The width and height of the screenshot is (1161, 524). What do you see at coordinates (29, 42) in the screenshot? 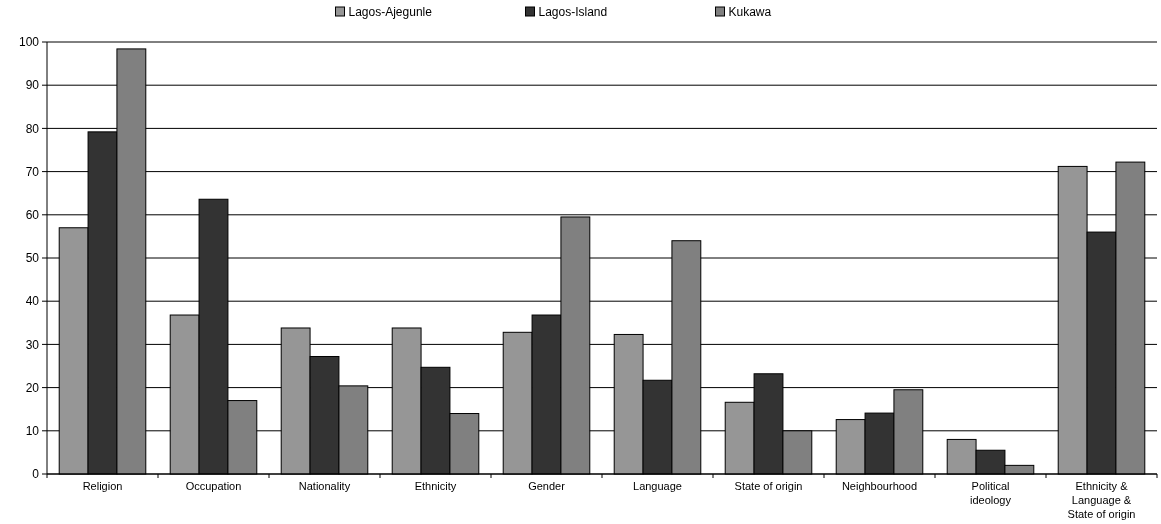
I see `y-tick-label: 100` at bounding box center [29, 42].